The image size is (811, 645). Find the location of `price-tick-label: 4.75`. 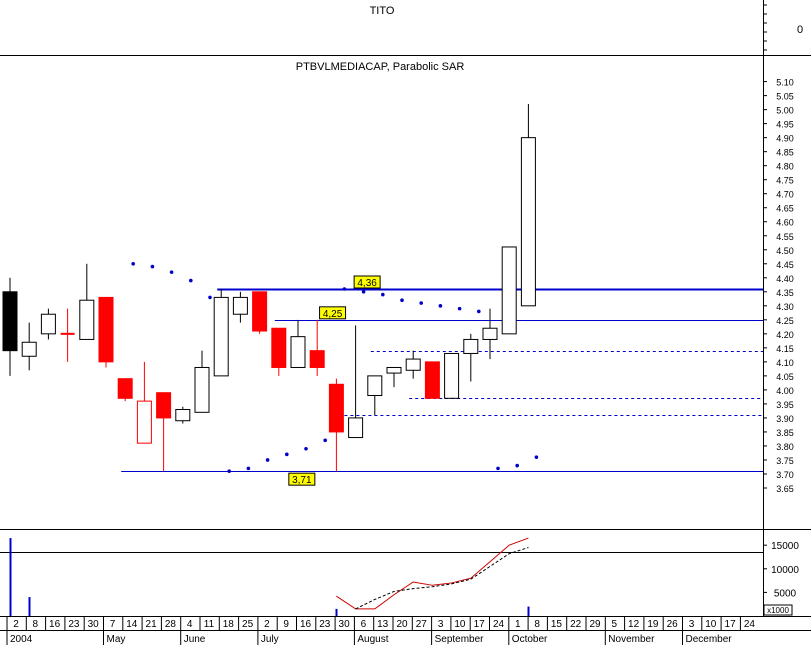

price-tick-label: 4.75 is located at coordinates (785, 181).